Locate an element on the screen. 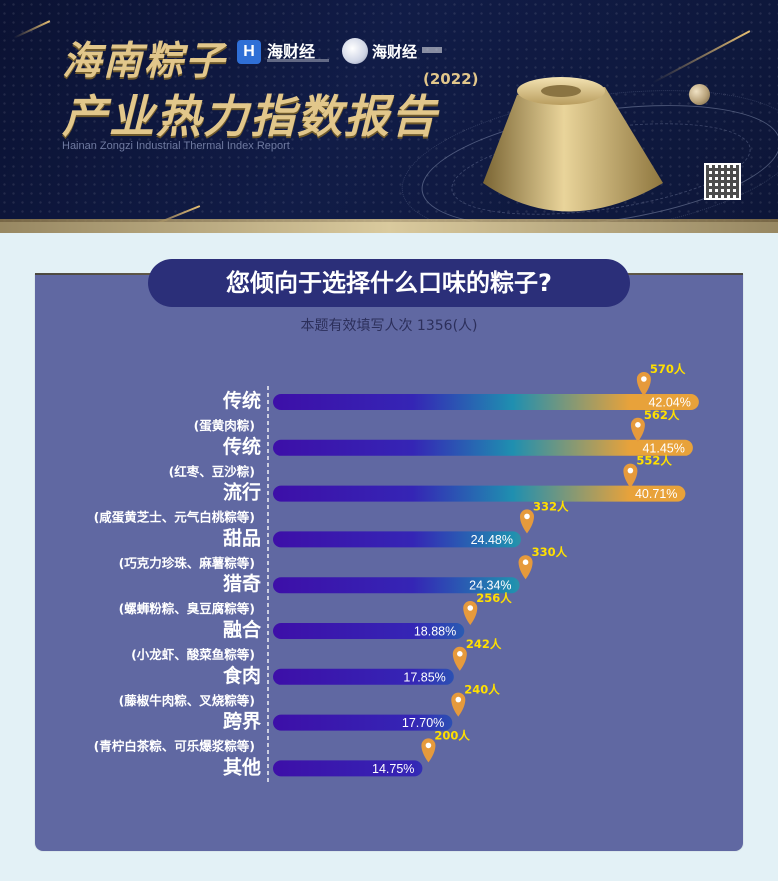 The image size is (778, 881). bar-value-label: 41.45% is located at coordinates (663, 448).